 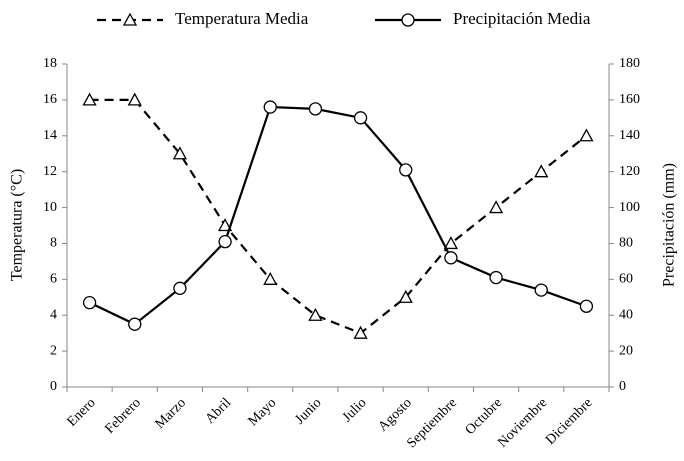 I want to click on y2-tick-label: 100, so click(x=629, y=207).